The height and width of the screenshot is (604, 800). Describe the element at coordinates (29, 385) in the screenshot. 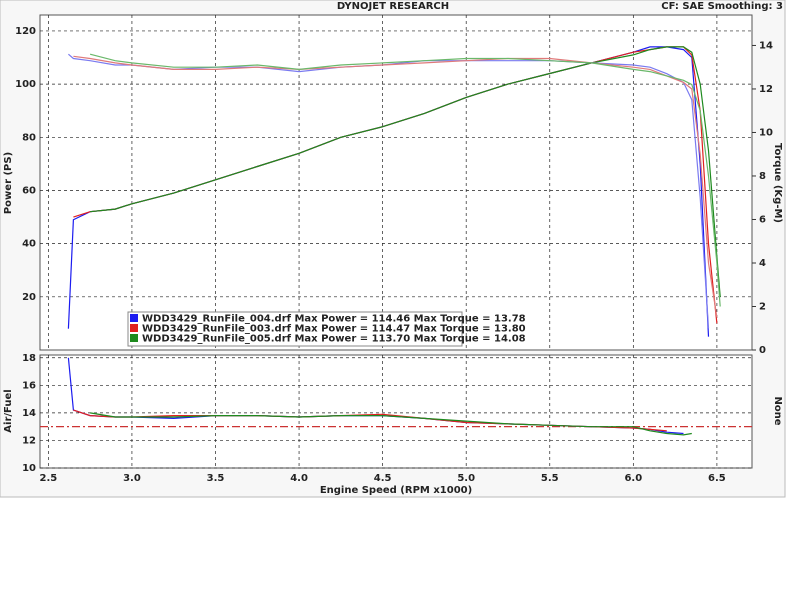

I see `y-tick-label: 16` at that location.